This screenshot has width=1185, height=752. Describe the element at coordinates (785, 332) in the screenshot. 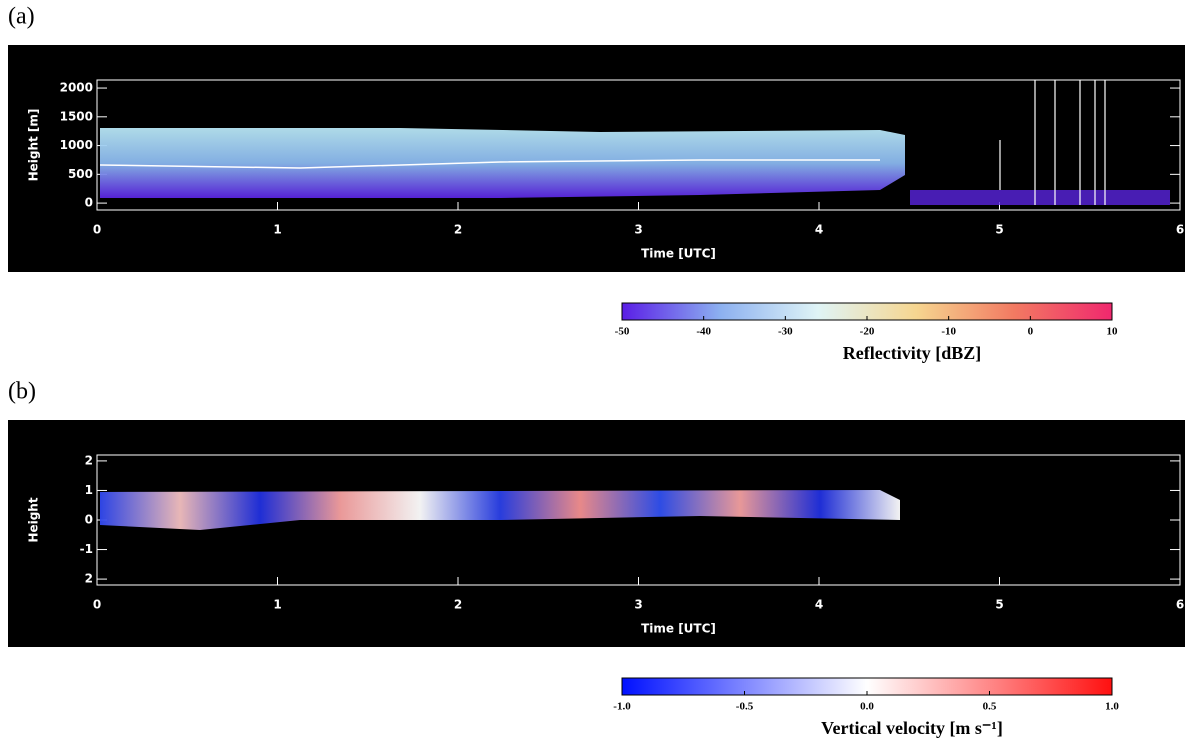

I see `colorbar-tick-label: -30` at that location.